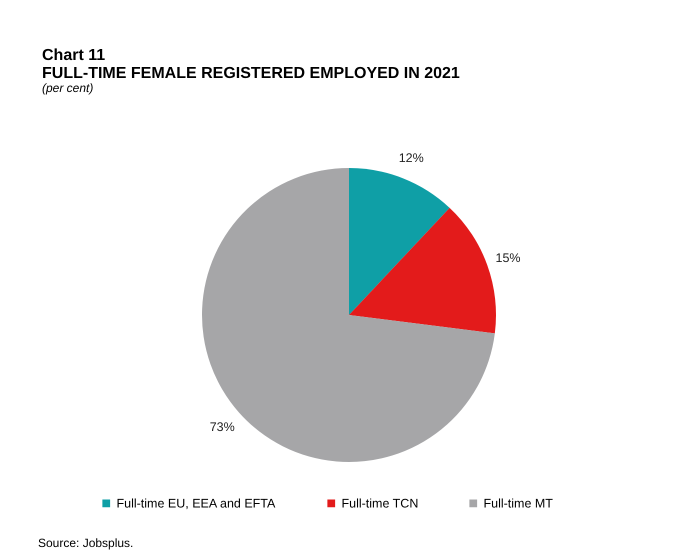 The image size is (698, 552). Describe the element at coordinates (251, 64) in the screenshot. I see `chart-title: Chart 11 FULL-TIME FEMALE REGISTERED EMPLOYED IN 2021` at that location.